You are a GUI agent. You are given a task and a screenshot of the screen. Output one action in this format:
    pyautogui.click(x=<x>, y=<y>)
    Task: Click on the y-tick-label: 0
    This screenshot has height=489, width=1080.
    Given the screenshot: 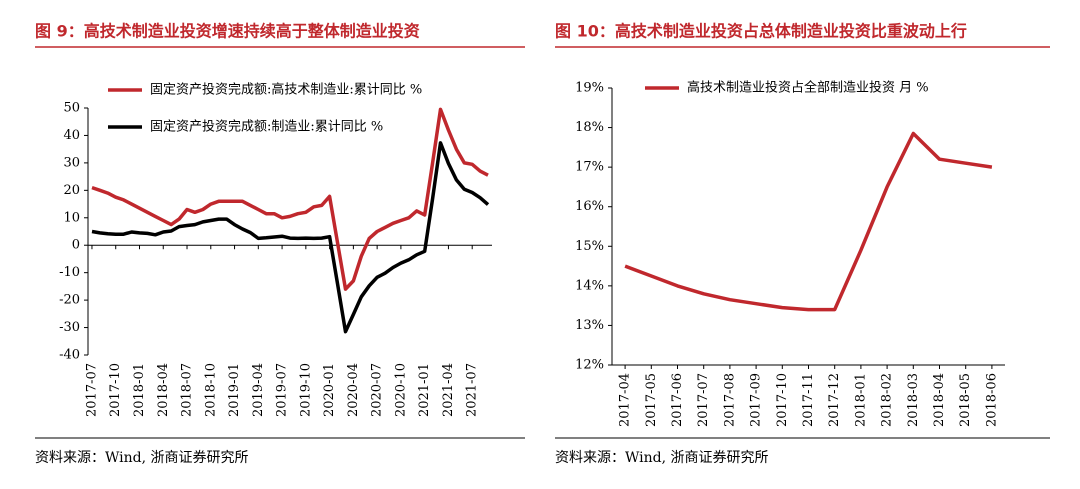 What is the action you would take?
    pyautogui.click(x=76, y=245)
    